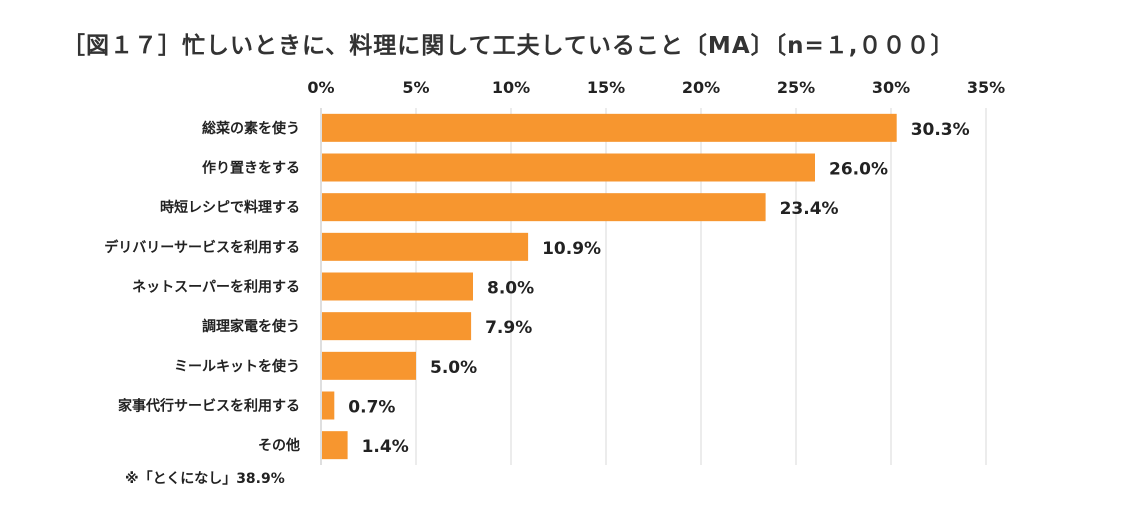  I want to click on category-label: 時短レシピで料理する, so click(230, 207).